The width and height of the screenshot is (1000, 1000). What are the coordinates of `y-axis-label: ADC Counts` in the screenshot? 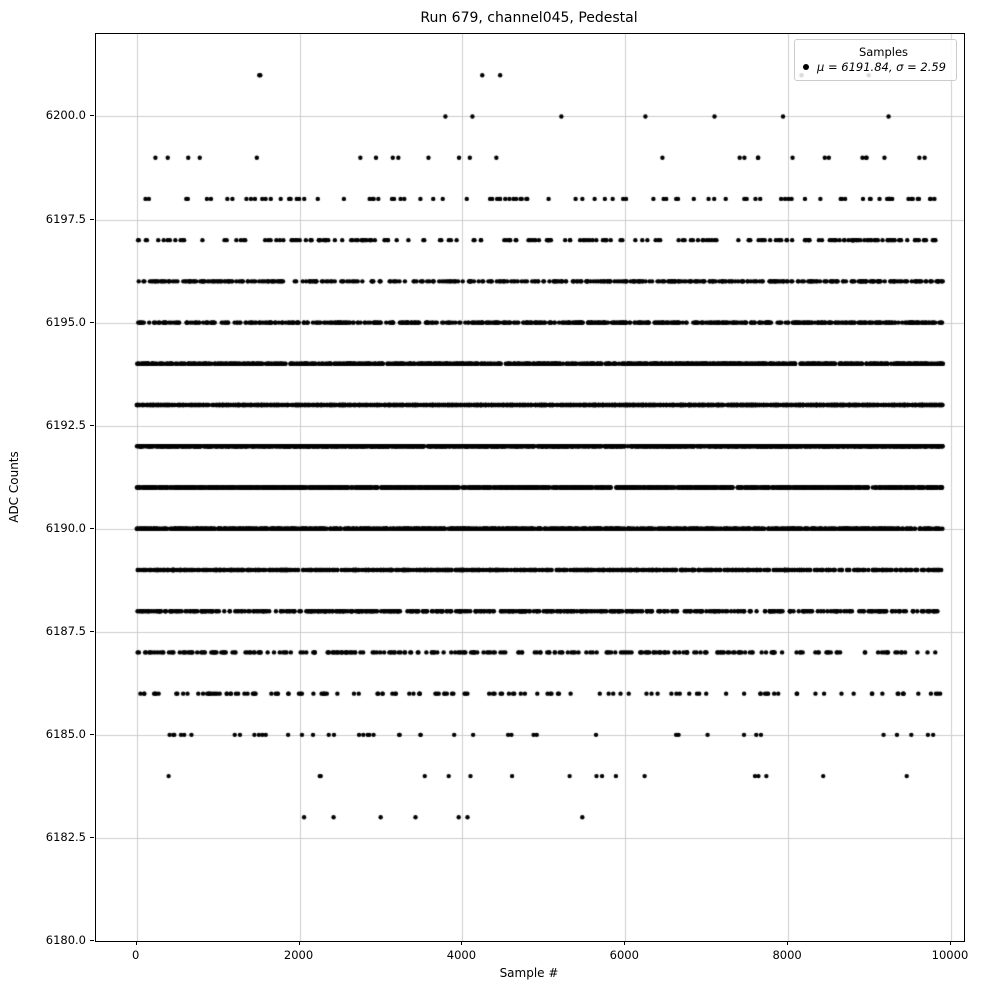 It's located at (14, 487).